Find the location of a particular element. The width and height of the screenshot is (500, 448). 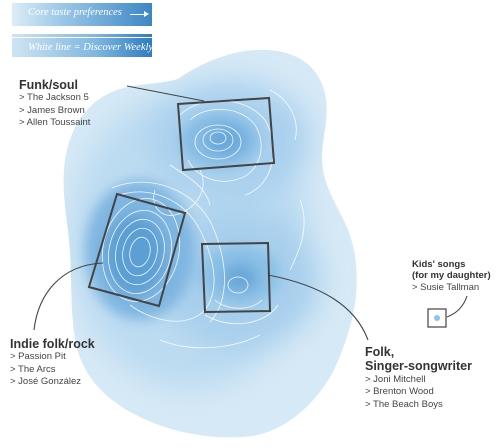

legend-discover-weekly: White line = Discover Weekly songs is located at coordinates (96, 45).